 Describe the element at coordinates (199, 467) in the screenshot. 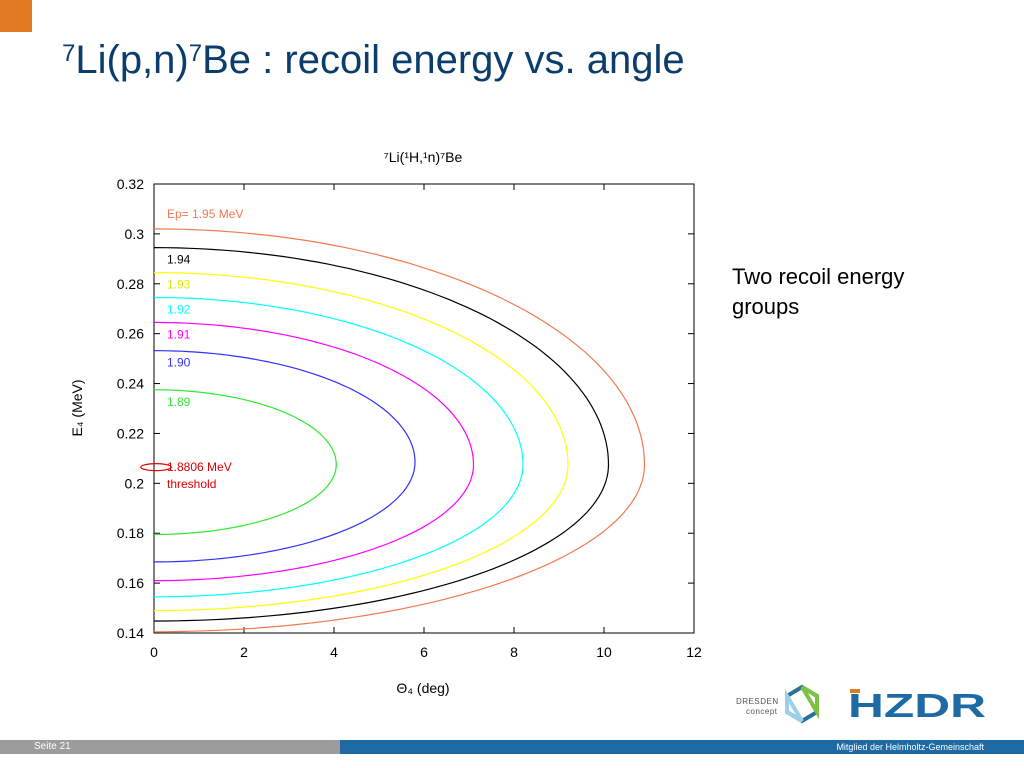

I see `series-label-1-8806-mev-threshold: 1.8806 MeV` at that location.